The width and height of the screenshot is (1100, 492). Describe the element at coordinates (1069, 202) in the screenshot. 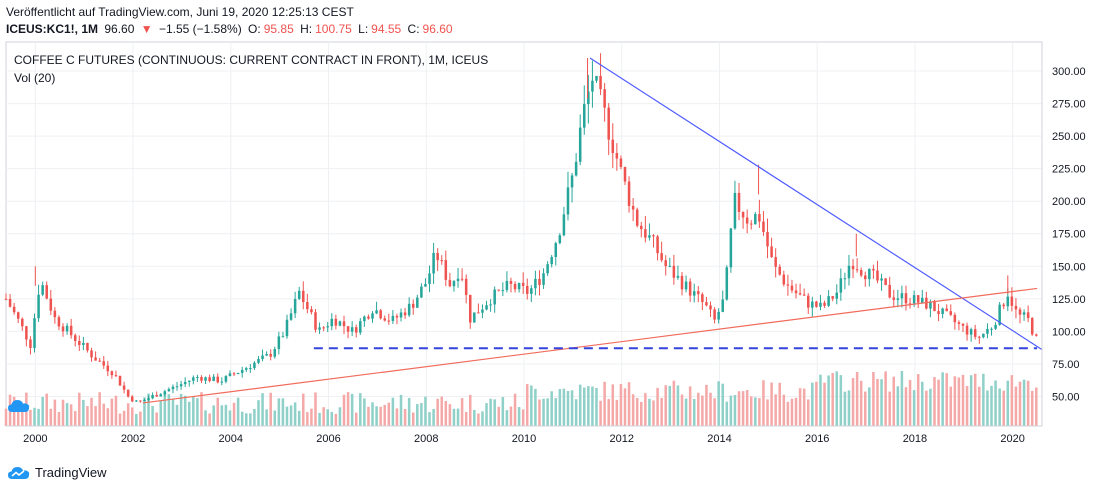

I see `y-tick-label: 200.00` at that location.